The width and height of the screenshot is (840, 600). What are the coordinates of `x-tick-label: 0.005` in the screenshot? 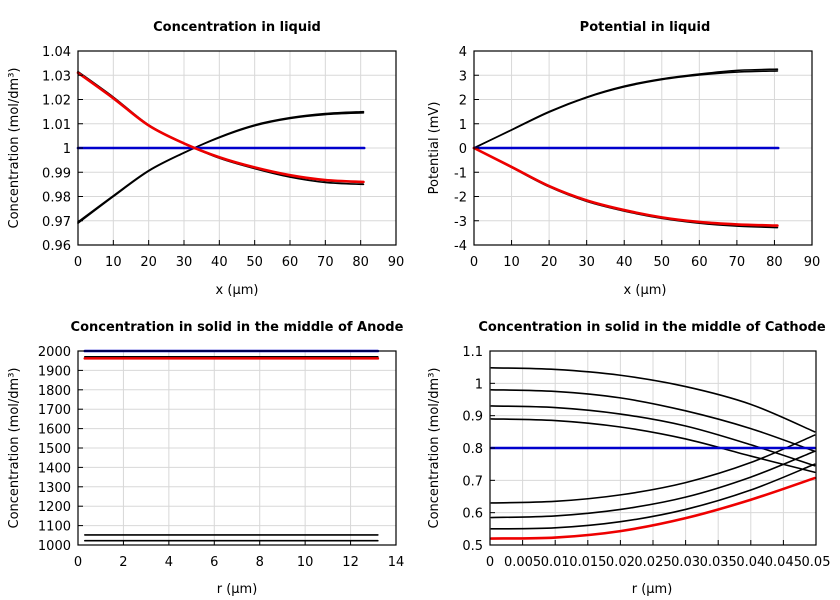 It's located at (522, 562).